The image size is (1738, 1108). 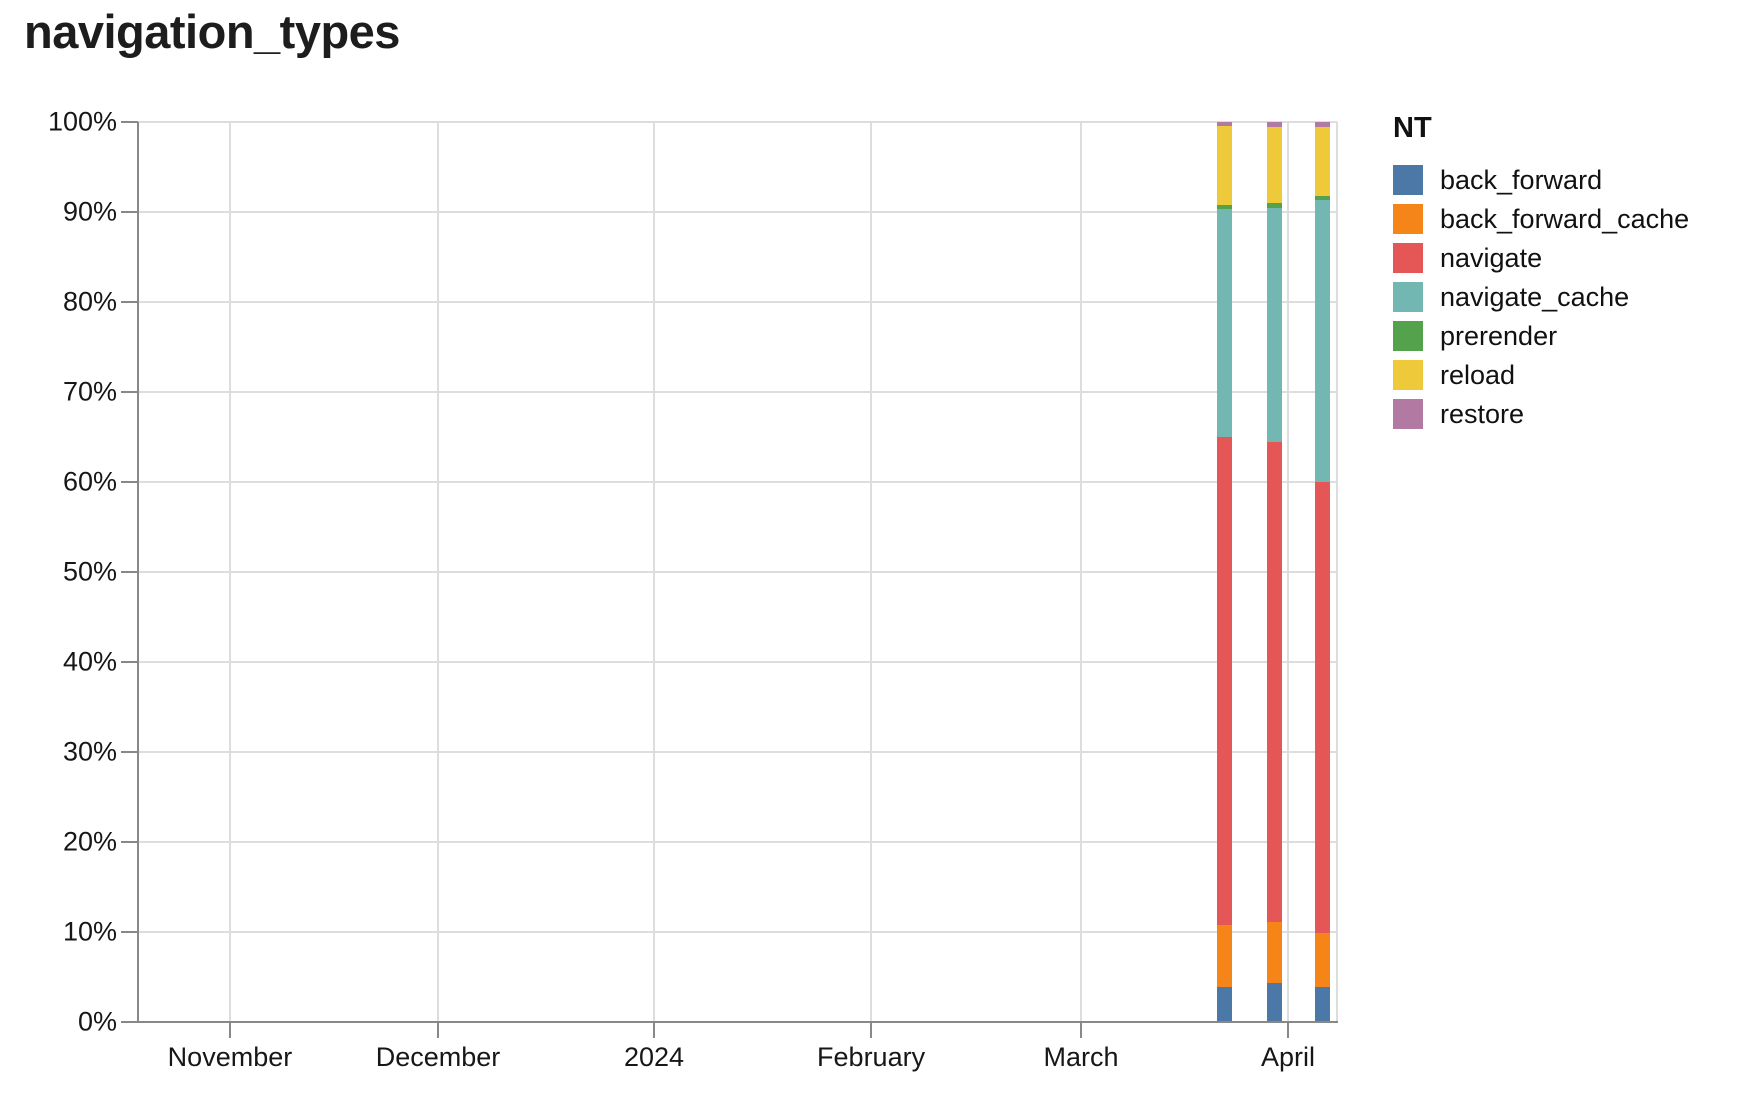 What do you see at coordinates (737, 572) in the screenshot?
I see `gridline-50%` at bounding box center [737, 572].